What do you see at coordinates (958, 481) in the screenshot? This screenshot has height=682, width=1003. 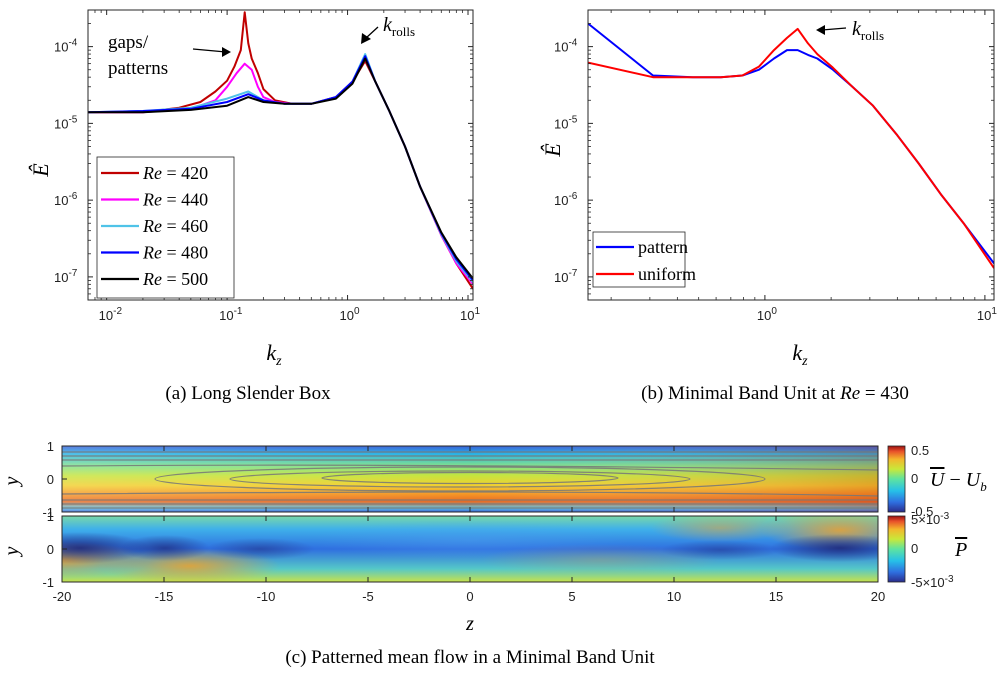 I see `colorbar-label-velocity: U − Ub` at bounding box center [958, 481].